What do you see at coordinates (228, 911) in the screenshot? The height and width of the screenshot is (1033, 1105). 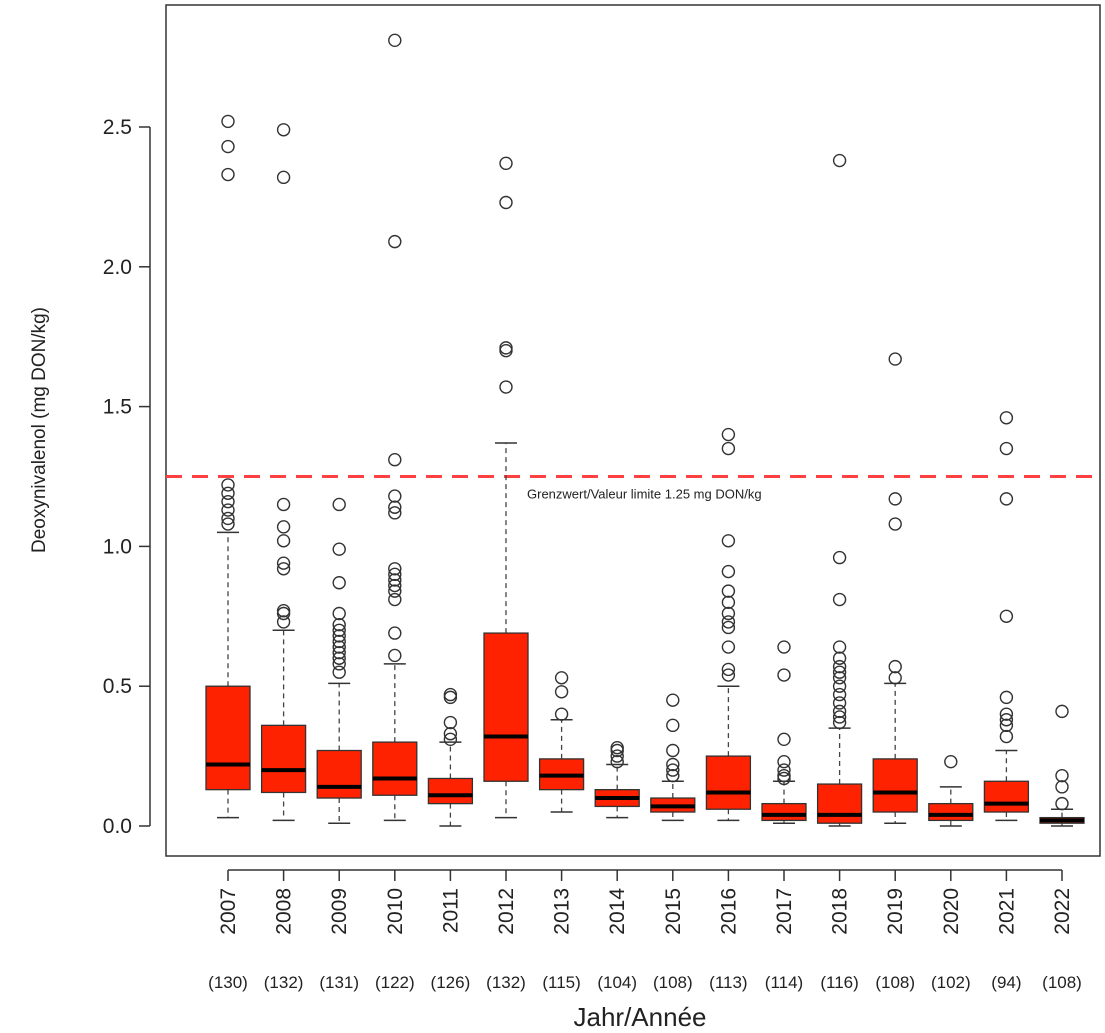 I see `x-tick-label-year: 2007` at bounding box center [228, 911].